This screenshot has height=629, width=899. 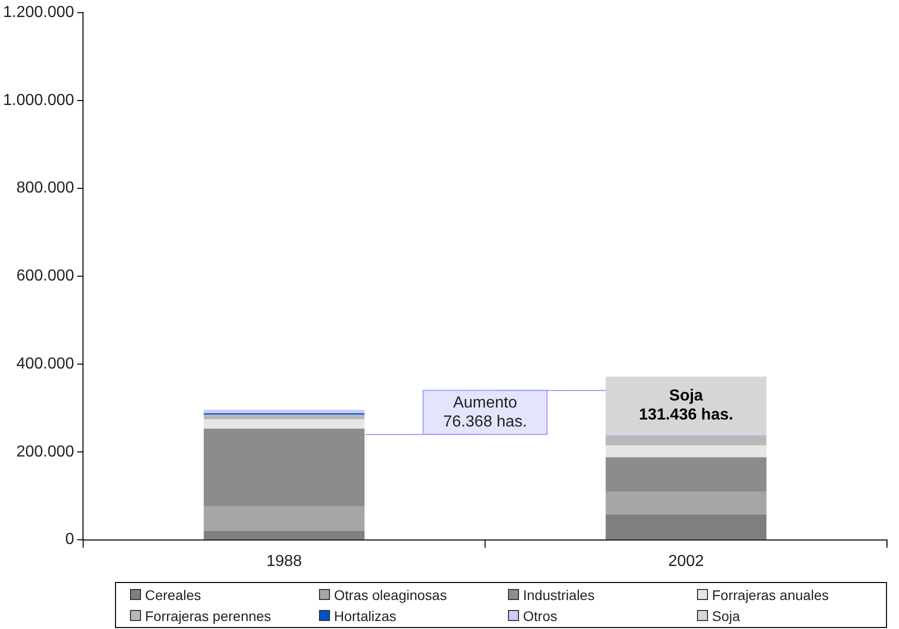 I want to click on y-tick-label: 400.000, so click(x=45, y=363).